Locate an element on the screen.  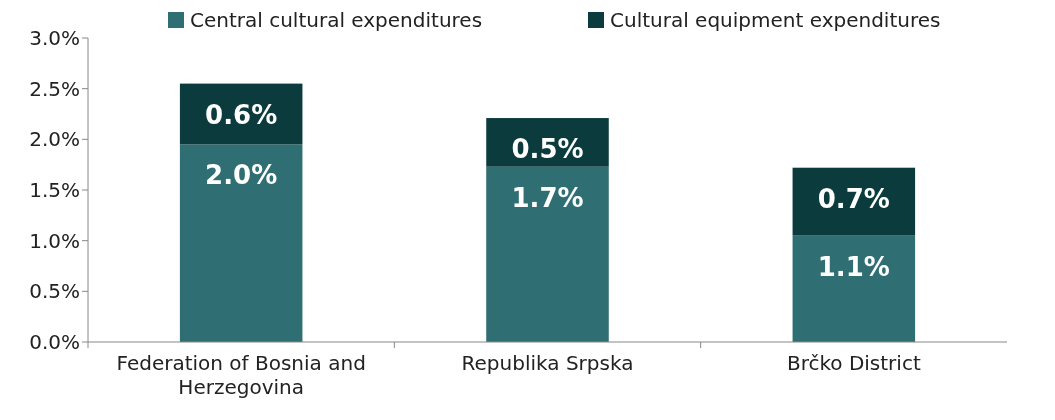
x-tick-label: Brčko District is located at coordinates (853, 363).